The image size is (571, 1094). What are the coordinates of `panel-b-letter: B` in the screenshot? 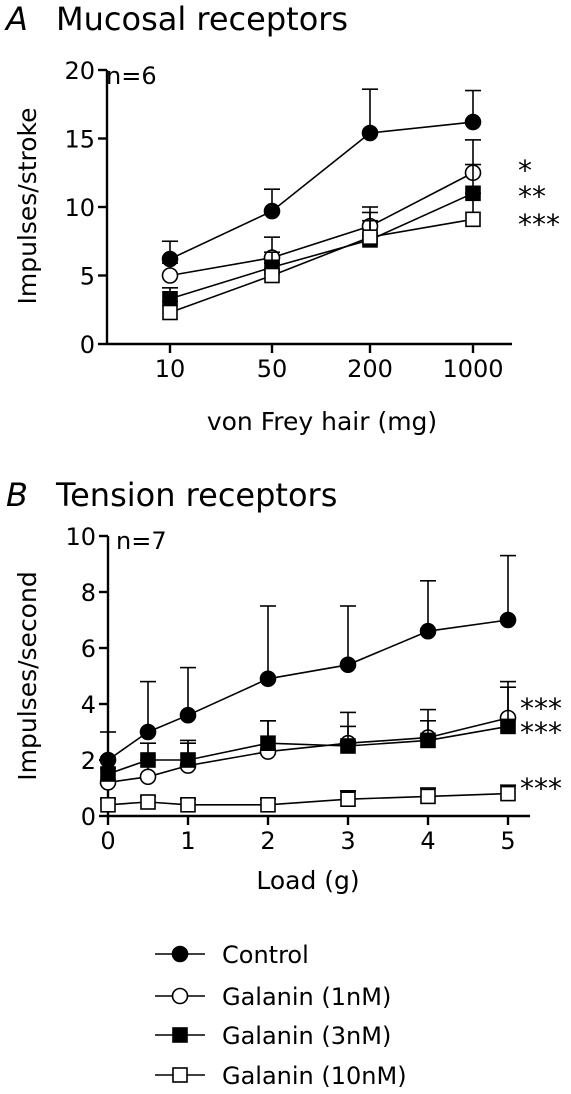 It's located at (17, 495).